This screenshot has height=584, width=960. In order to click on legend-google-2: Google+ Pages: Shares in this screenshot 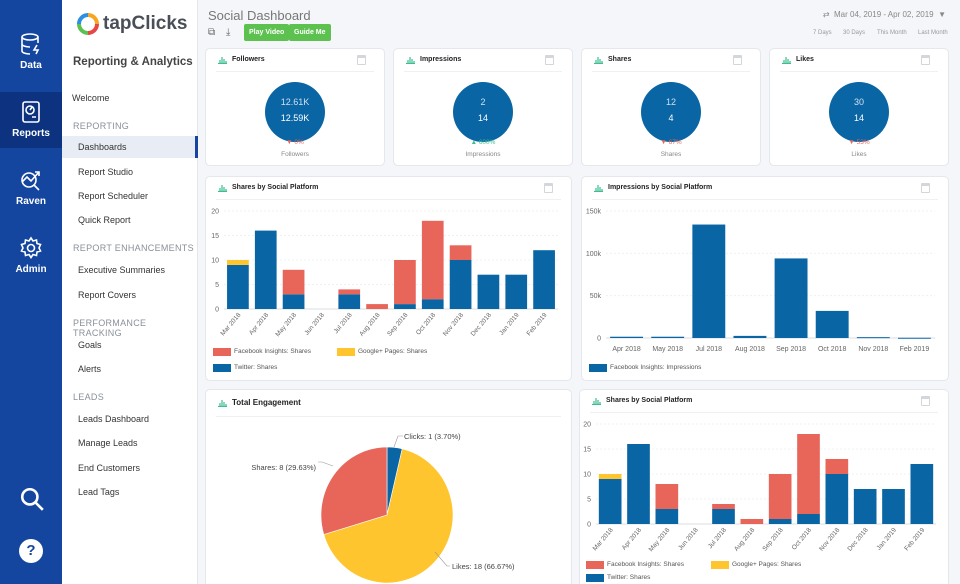, I will do `click(756, 565)`.